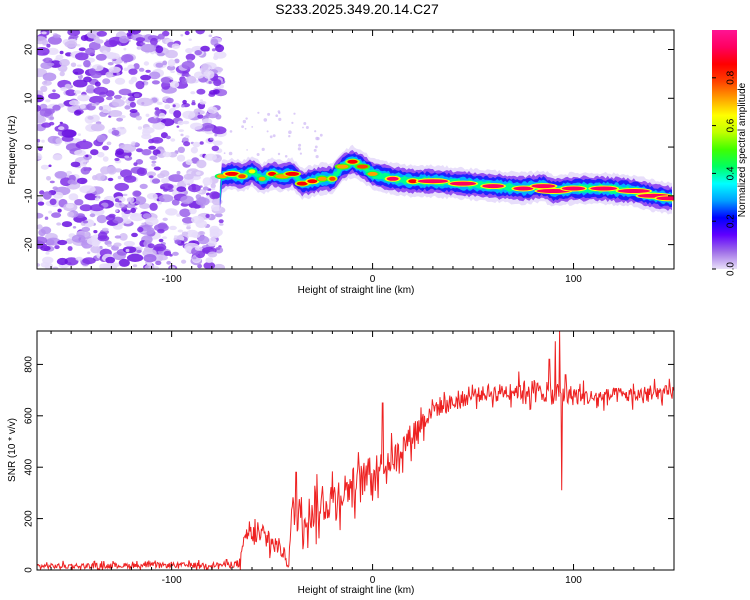 The height and width of the screenshot is (600, 750). What do you see at coordinates (573, 279) in the screenshot?
I see `spectrogram-x-tick-label: 100` at bounding box center [573, 279].